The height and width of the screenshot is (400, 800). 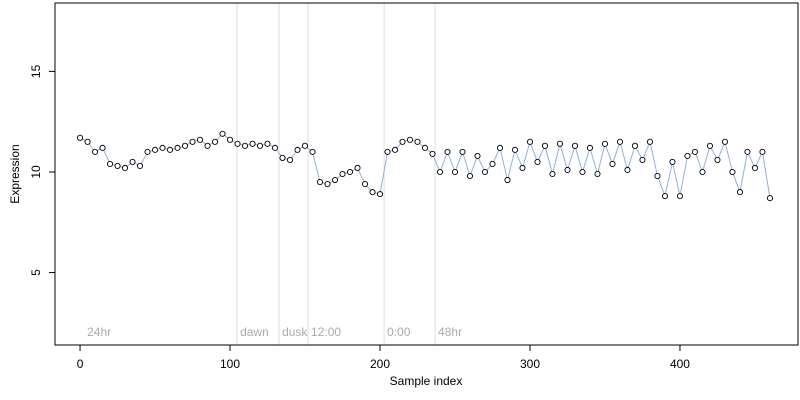 What do you see at coordinates (36, 172) in the screenshot?
I see `y-tick-label: 10` at bounding box center [36, 172].